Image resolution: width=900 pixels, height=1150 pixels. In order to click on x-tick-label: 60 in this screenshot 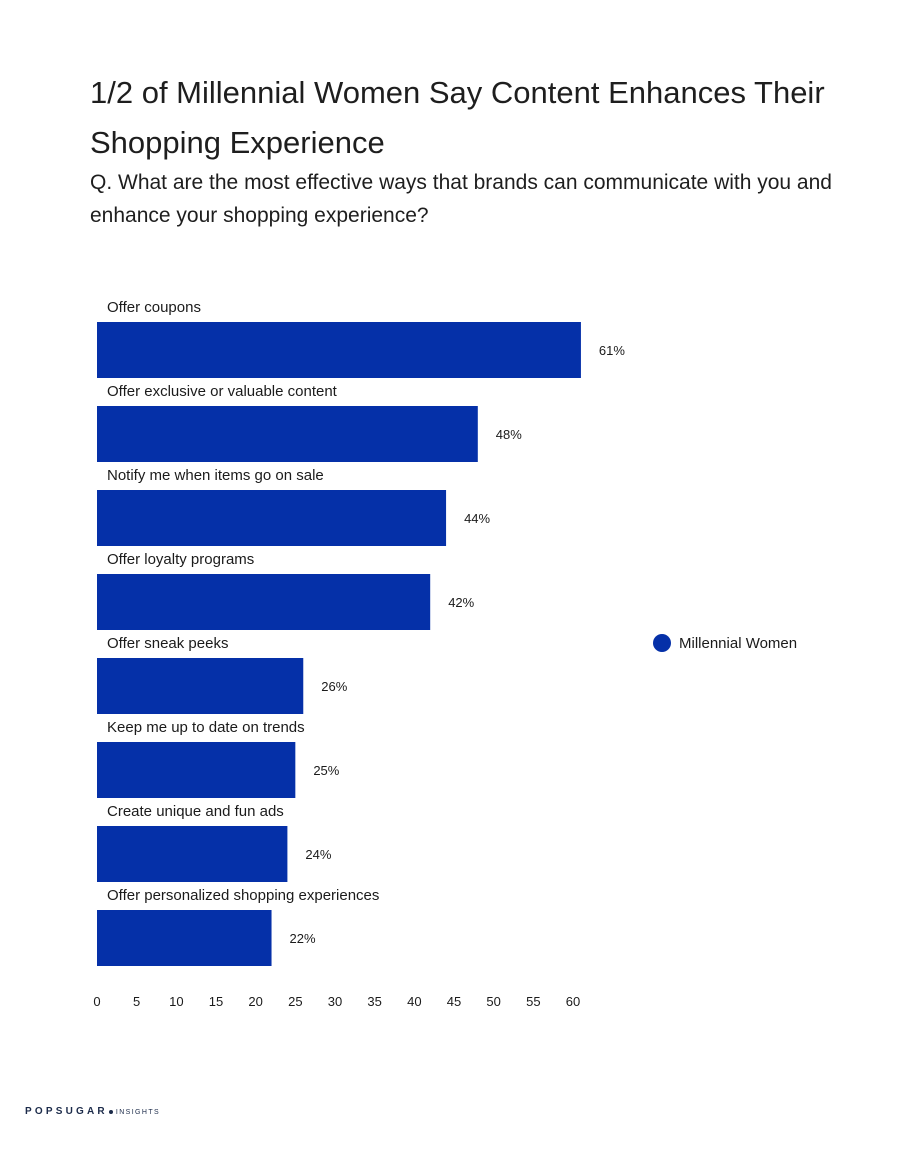, I will do `click(573, 1001)`.